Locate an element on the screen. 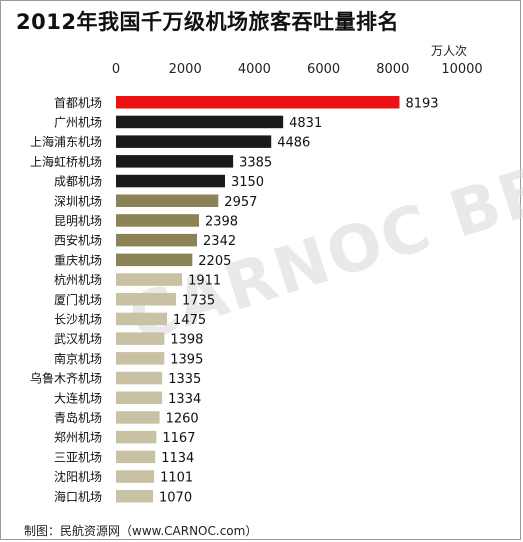  category-label: 长沙机场 is located at coordinates (78, 319).